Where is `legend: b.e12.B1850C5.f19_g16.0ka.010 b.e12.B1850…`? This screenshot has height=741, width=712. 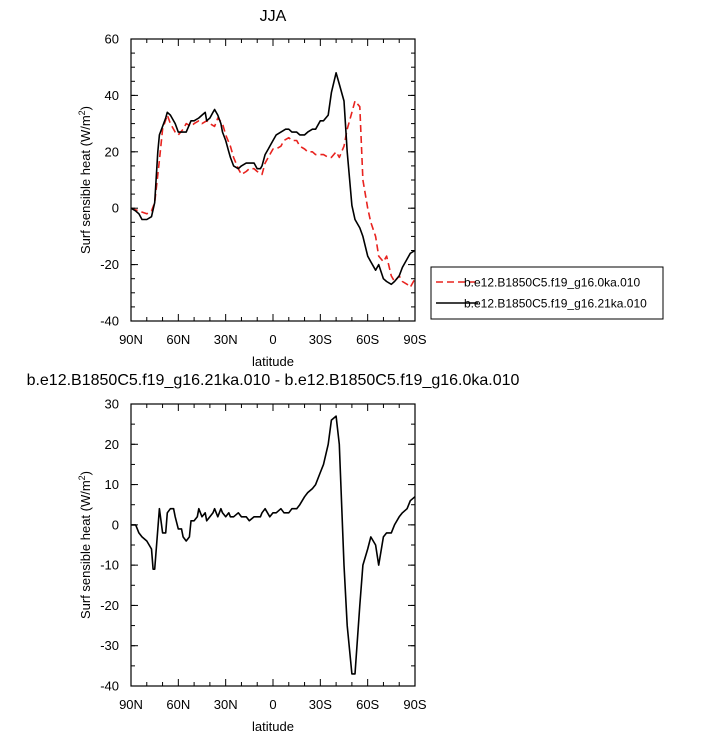
legend: b.e12.B1850C5.f19_g16.0ka.010 b.e12.B1850… is located at coordinates (547, 293).